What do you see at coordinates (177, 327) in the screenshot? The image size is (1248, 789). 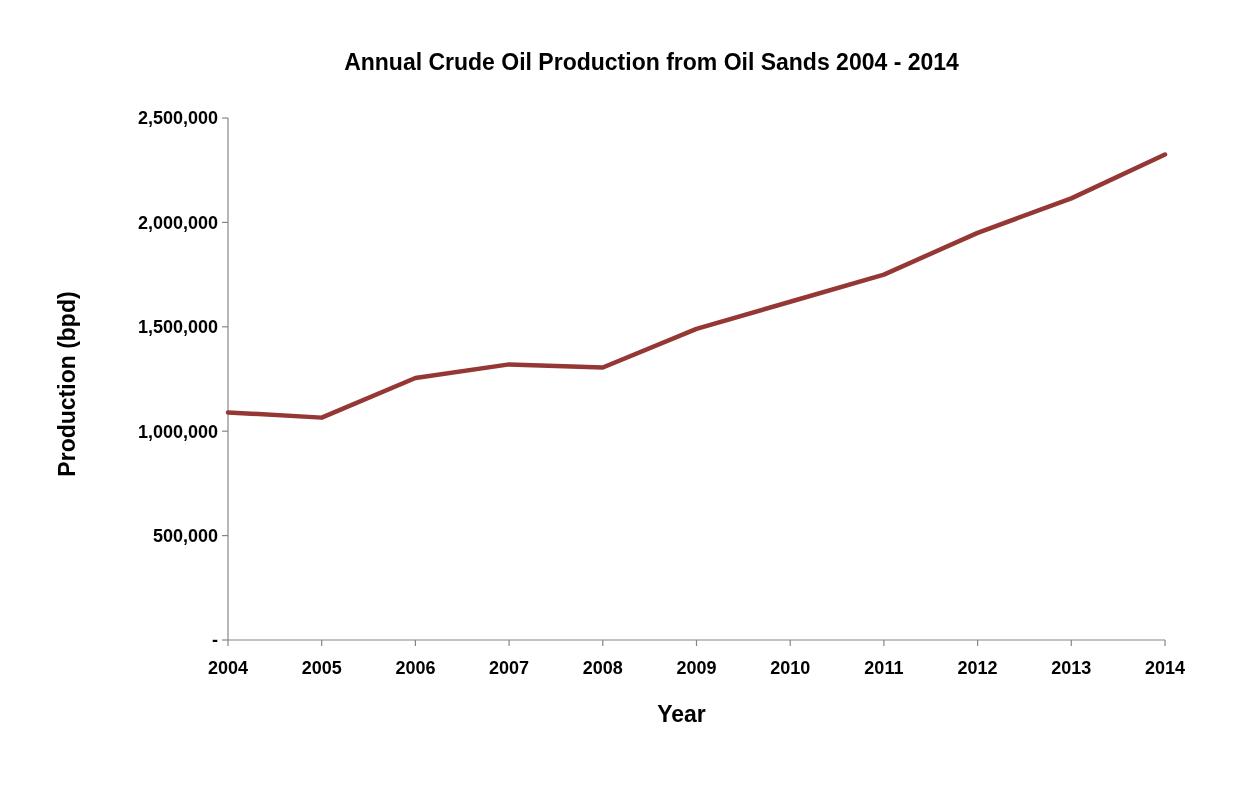 I see `y-tick-label: 1,500,000` at bounding box center [177, 327].